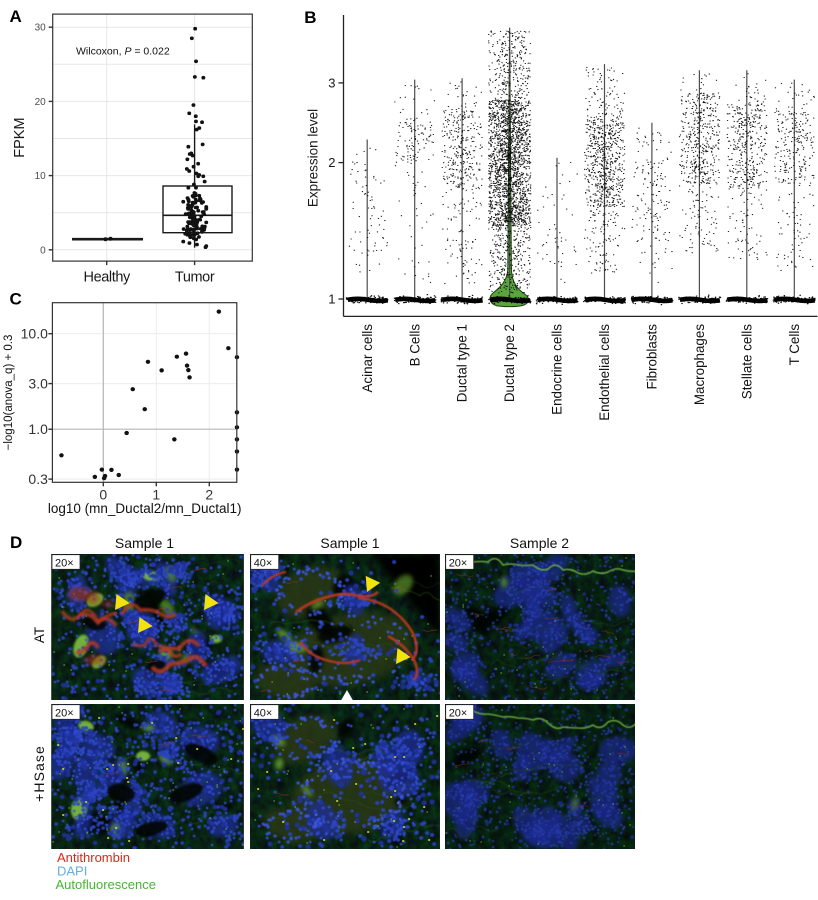 The height and width of the screenshot is (900, 818). I want to click on svg-text: Fibroblasts, so click(652, 357).